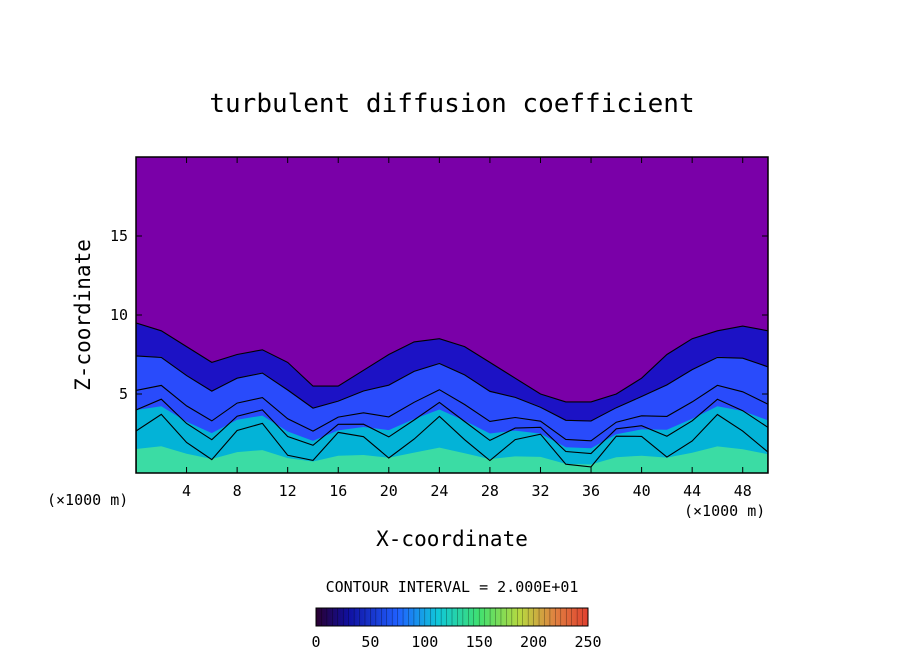 The width and height of the screenshot is (904, 654). What do you see at coordinates (540, 491) in the screenshot?
I see `x-tick-label: 32` at bounding box center [540, 491].